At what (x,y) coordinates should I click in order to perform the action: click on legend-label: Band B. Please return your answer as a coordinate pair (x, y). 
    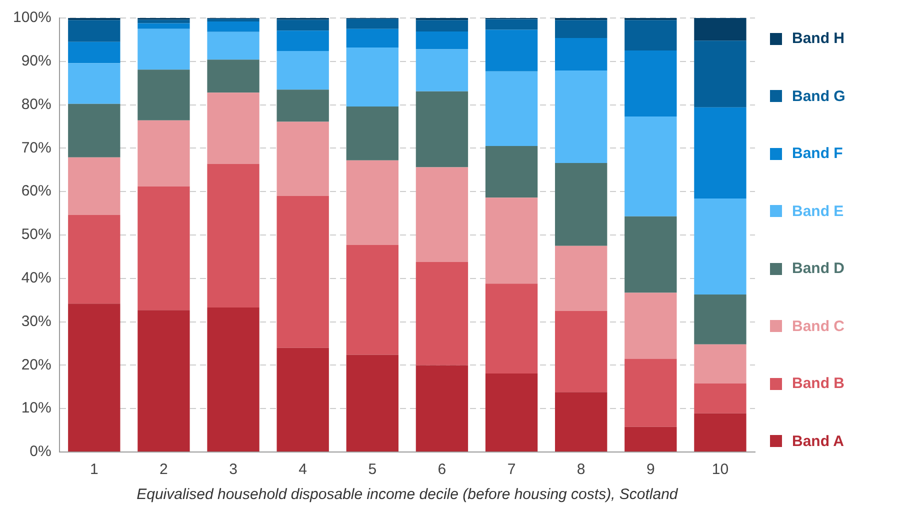
    Looking at the image, I should click on (818, 383).